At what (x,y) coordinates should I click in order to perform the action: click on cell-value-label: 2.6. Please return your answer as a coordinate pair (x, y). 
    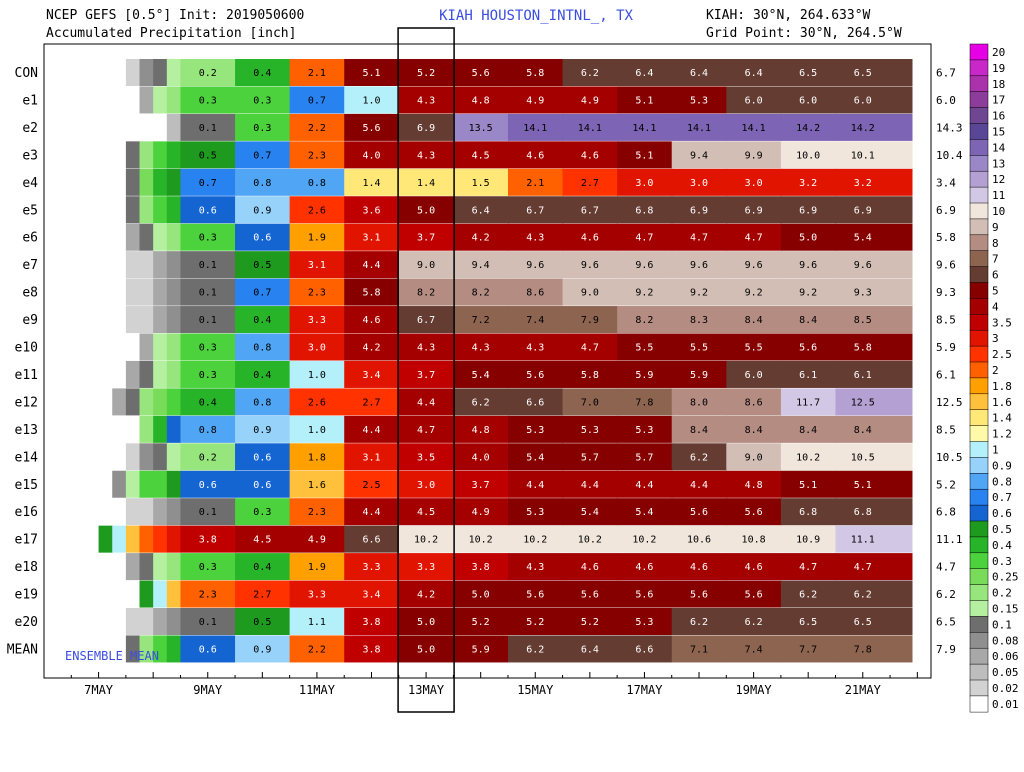
    Looking at the image, I should click on (317, 210).